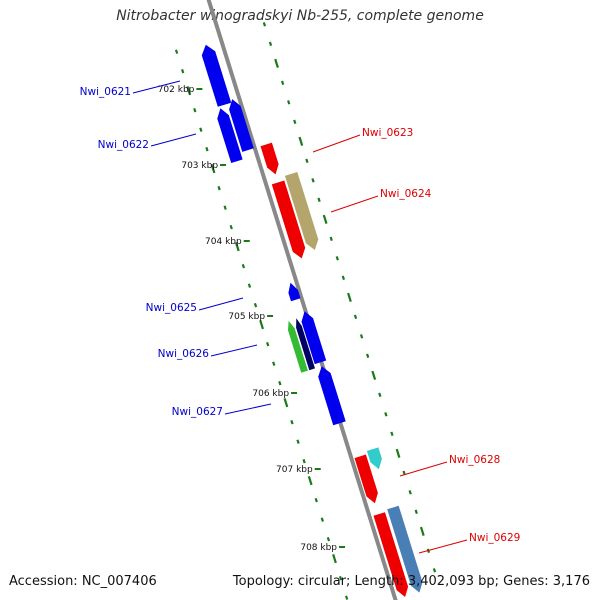  What do you see at coordinates (176, 90) in the screenshot?
I see `kbp-tick-label: 702 kbp` at bounding box center [176, 90].